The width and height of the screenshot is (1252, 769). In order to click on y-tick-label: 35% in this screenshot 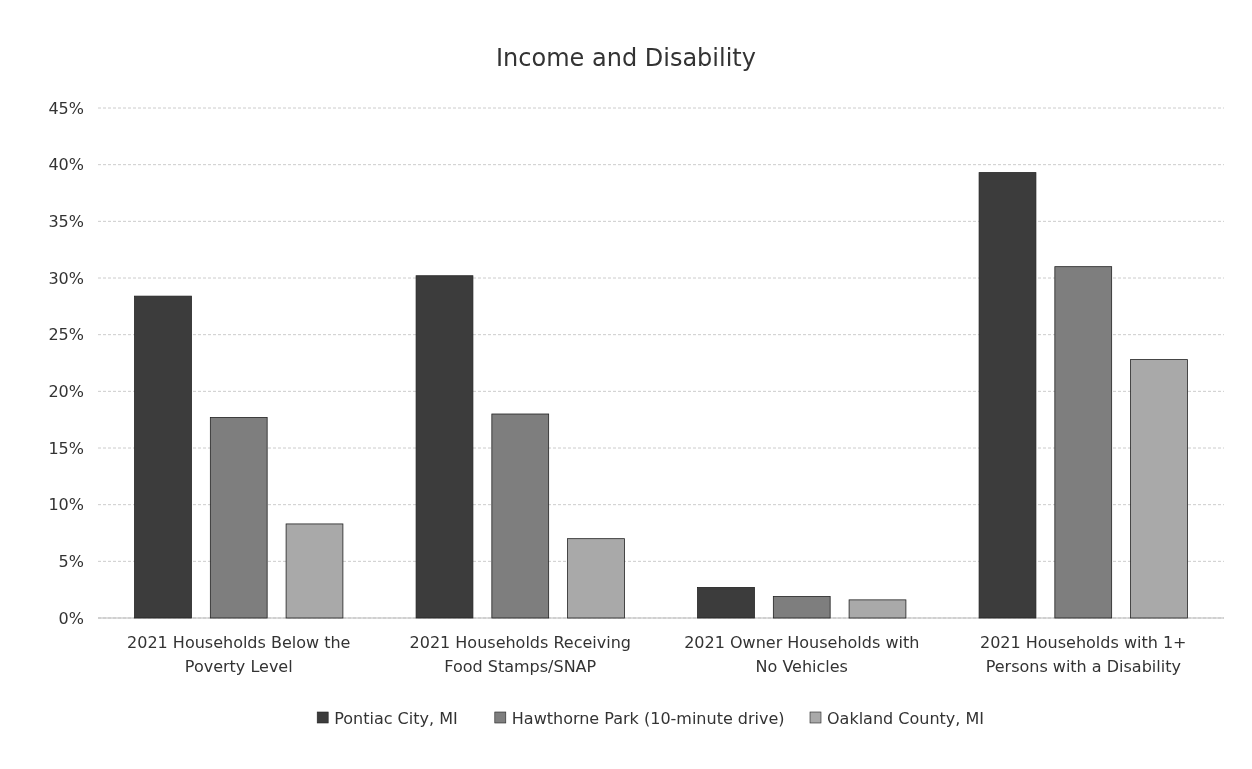, I will do `click(66, 221)`.